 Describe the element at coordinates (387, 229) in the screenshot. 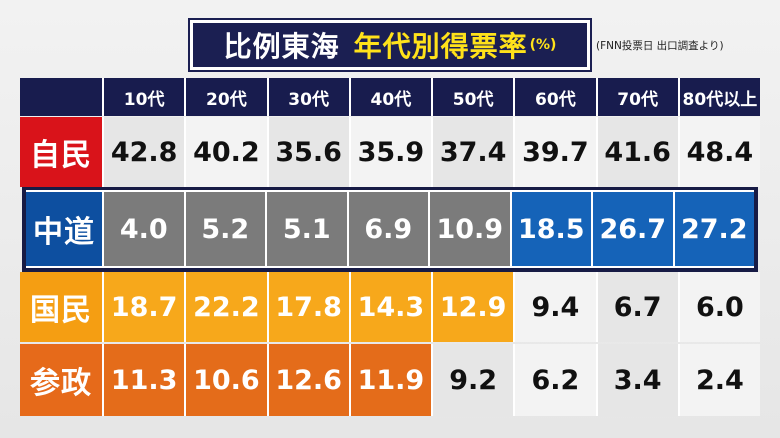

I see `value-chudo-4: 6.9` at that location.